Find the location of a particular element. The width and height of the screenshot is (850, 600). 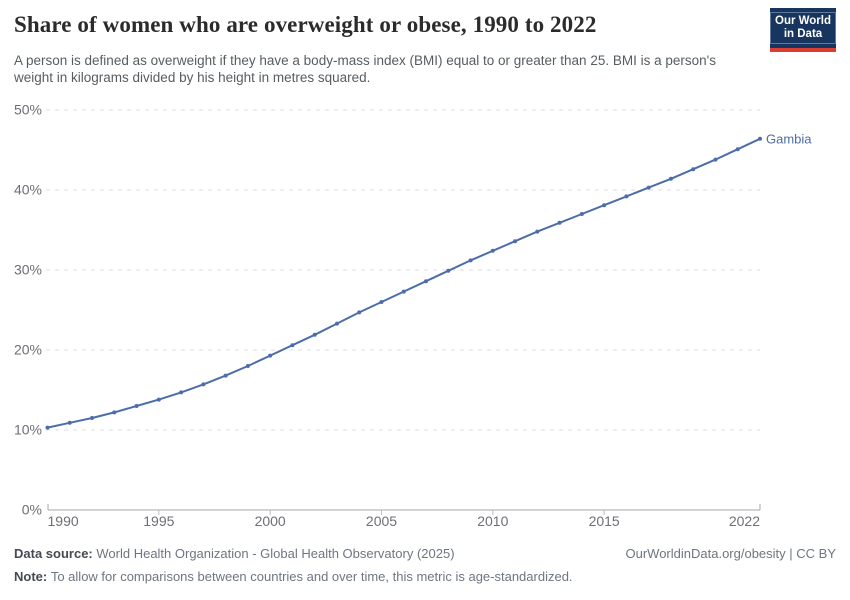

y-axis-label-40: 40% is located at coordinates (28, 190).